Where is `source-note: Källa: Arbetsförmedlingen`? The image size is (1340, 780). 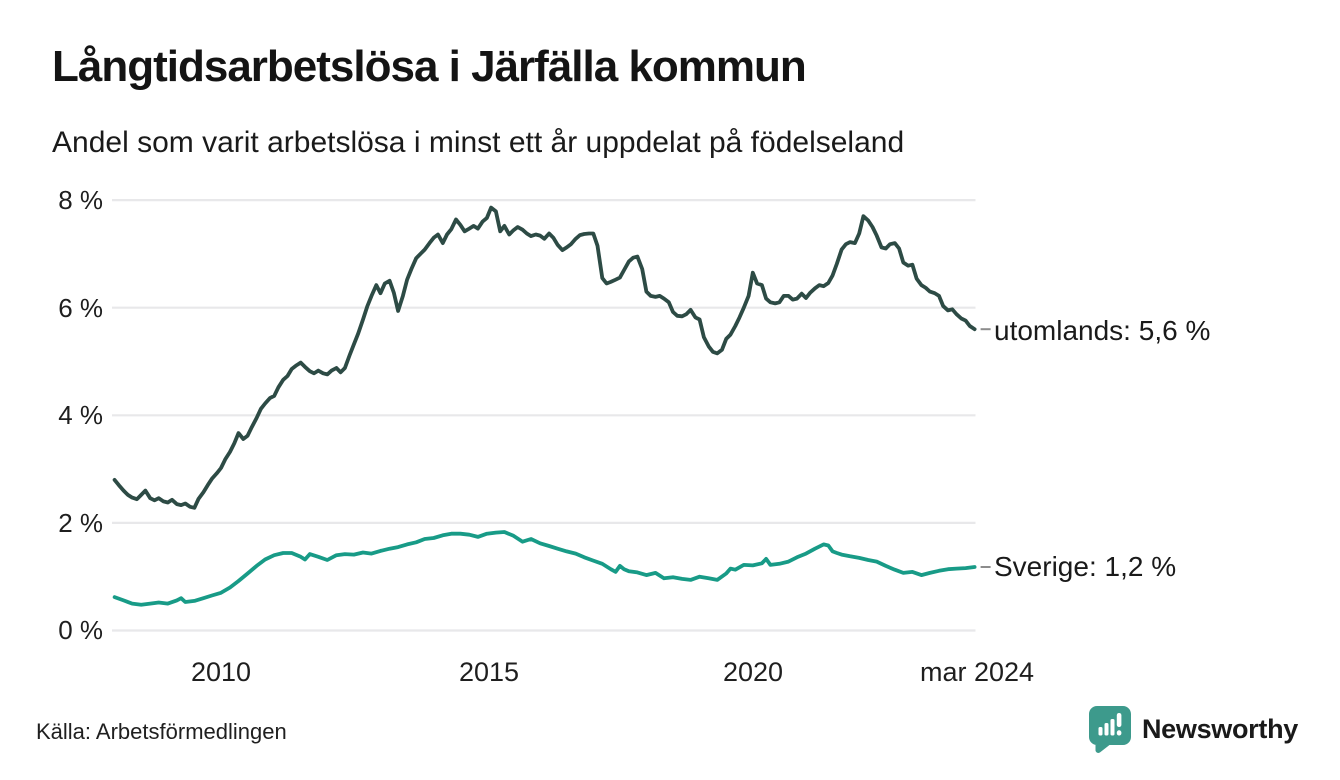
source-note: Källa: Arbetsförmedlingen is located at coordinates (161, 731).